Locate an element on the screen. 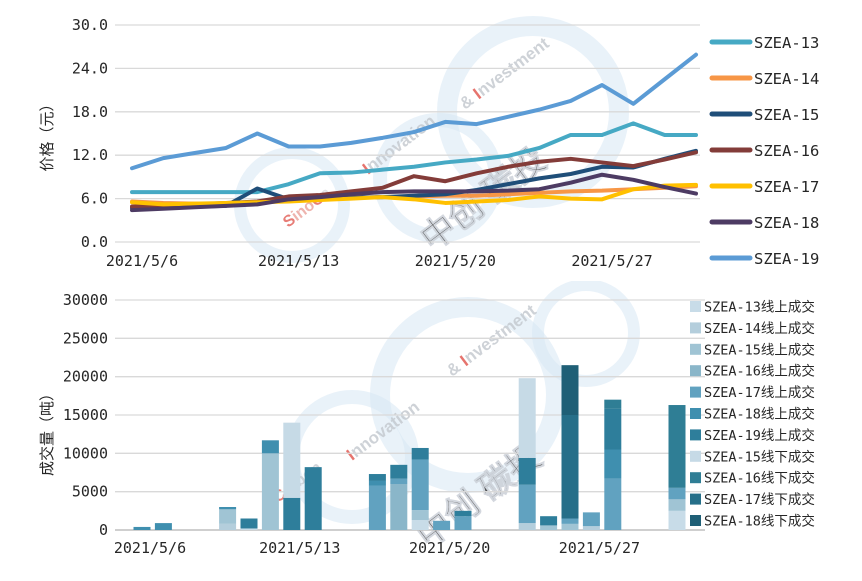 This screenshot has width=862, height=581. legend-item-SZEA-19: SZEA-19 is located at coordinates (764, 259).